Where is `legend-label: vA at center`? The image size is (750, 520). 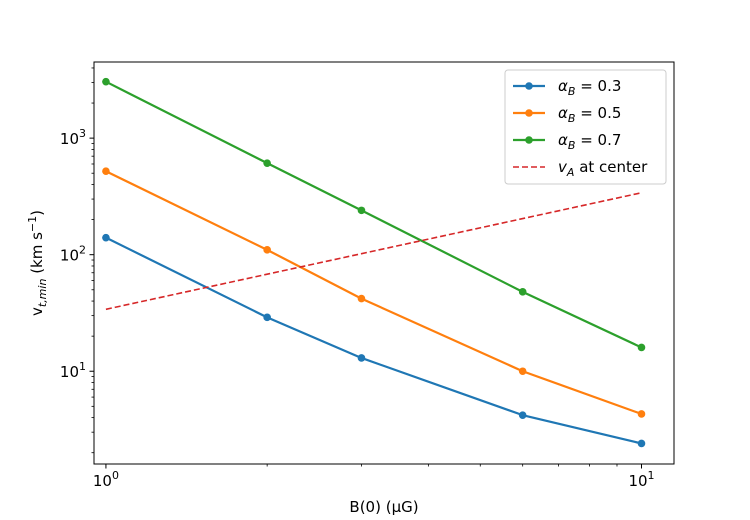
legend-label: vA at center is located at coordinates (603, 168).